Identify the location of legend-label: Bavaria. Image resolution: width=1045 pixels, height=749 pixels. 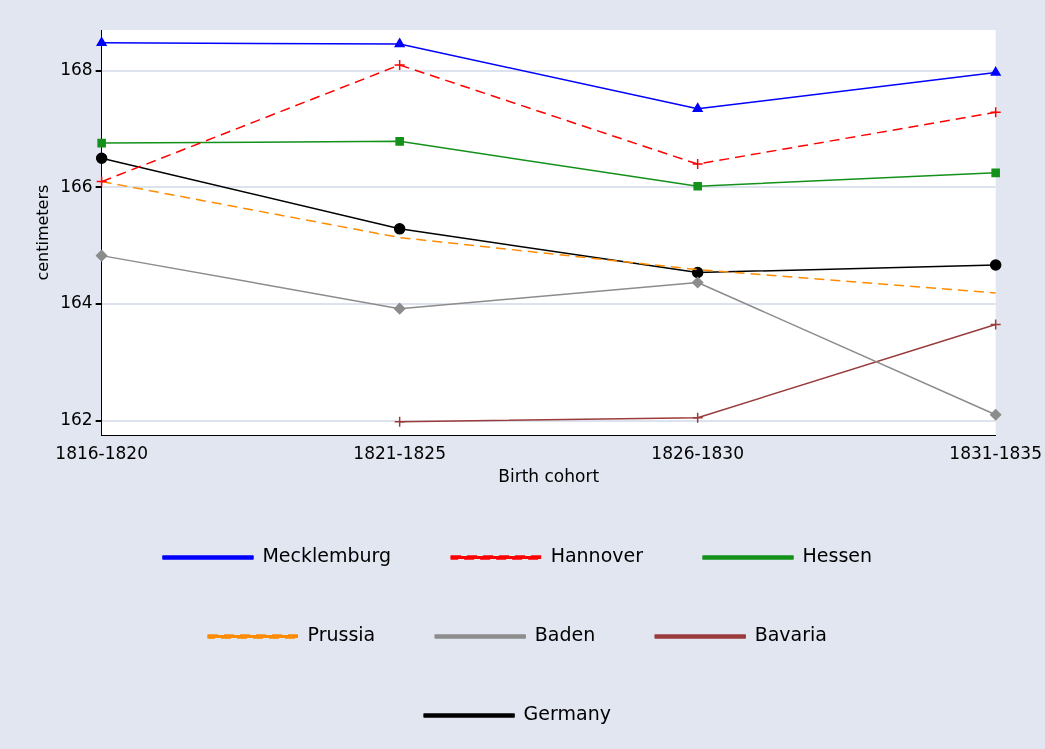
(790, 634).